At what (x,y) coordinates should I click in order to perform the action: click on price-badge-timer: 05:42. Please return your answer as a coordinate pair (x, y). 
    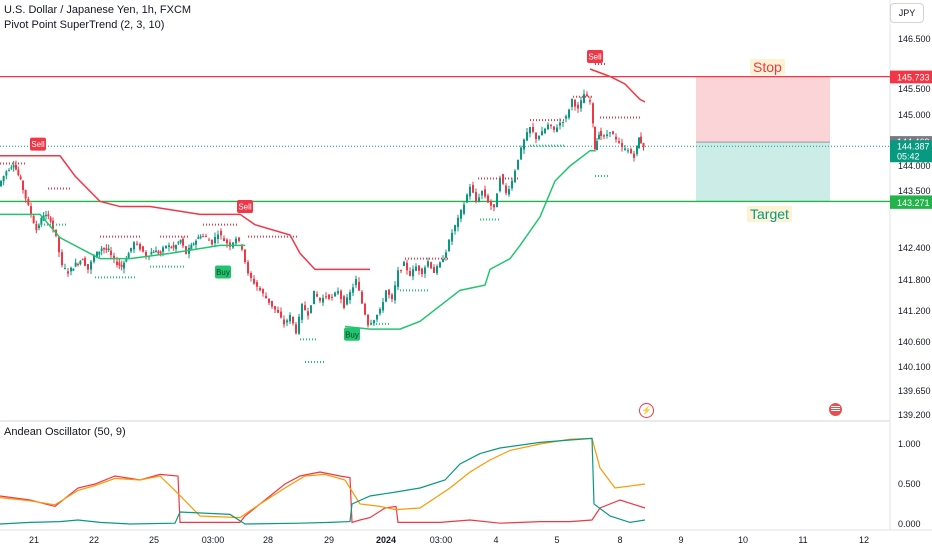
    Looking at the image, I should click on (908, 156).